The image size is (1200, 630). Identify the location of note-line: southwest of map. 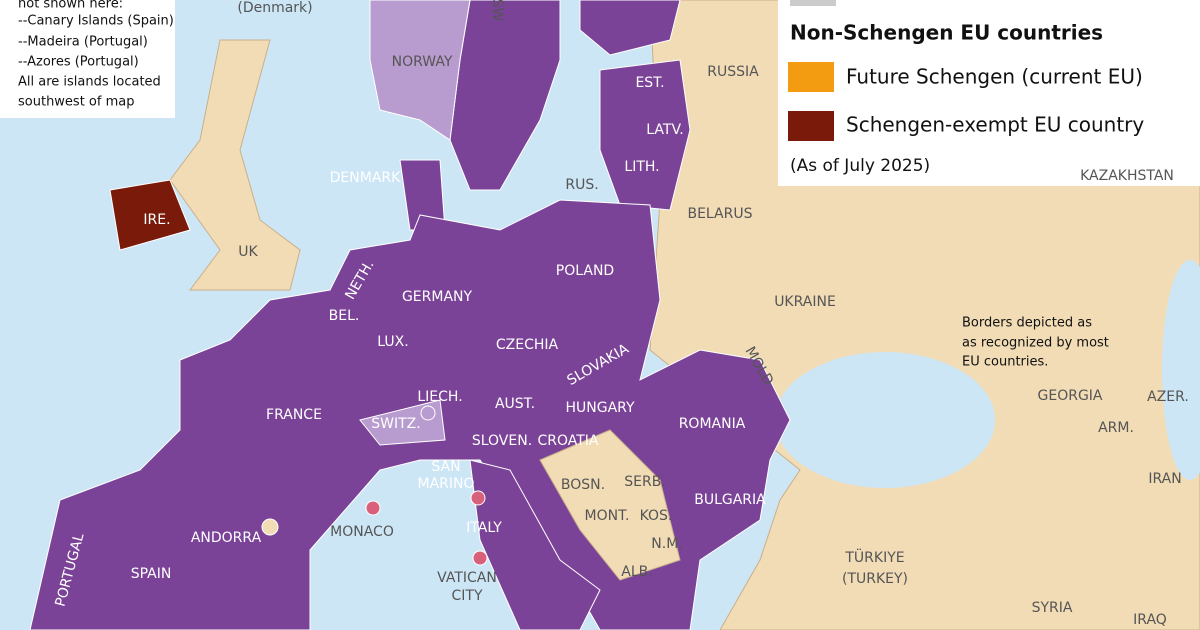
(76, 102).